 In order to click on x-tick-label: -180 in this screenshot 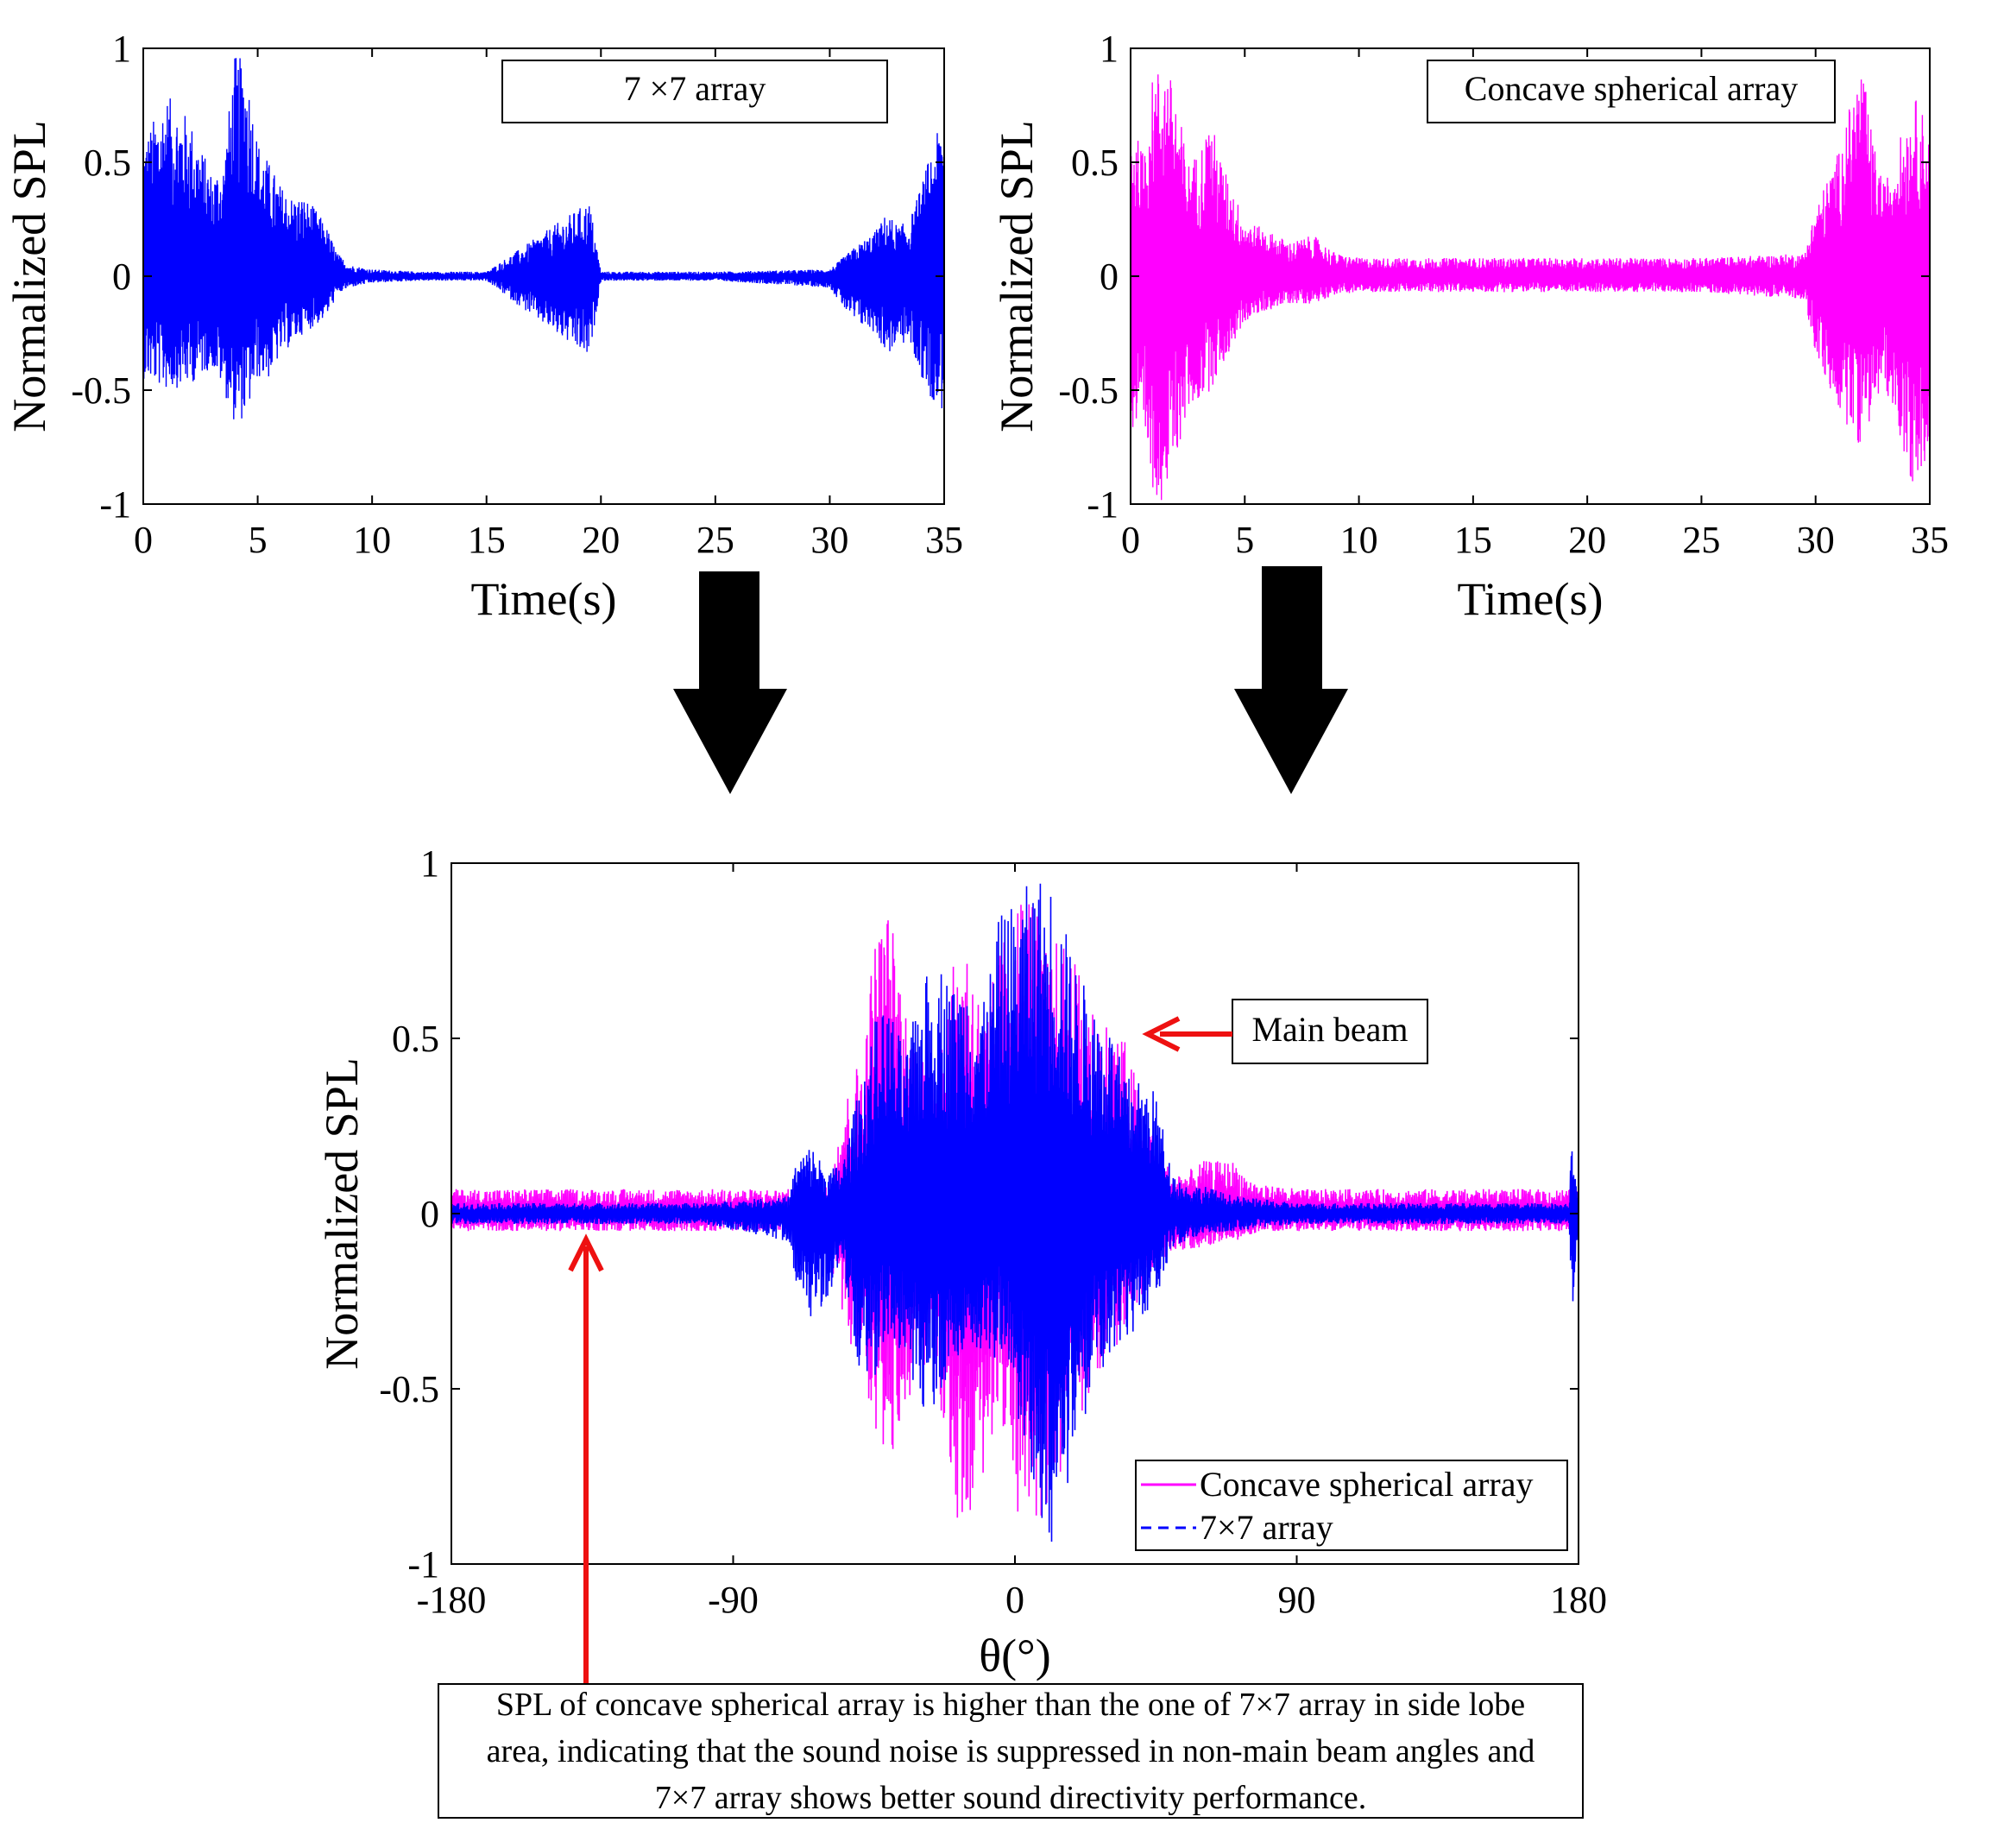, I will do `click(452, 1600)`.